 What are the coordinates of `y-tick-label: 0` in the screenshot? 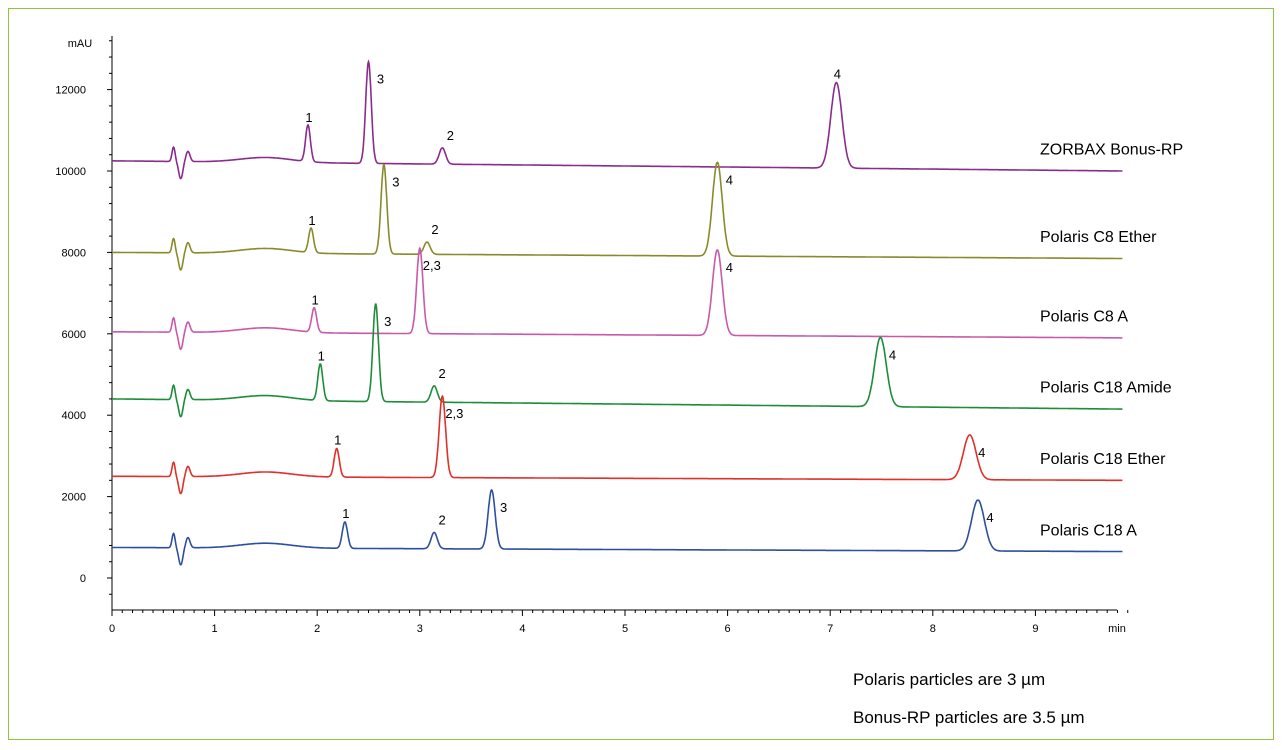 It's located at (83, 579).